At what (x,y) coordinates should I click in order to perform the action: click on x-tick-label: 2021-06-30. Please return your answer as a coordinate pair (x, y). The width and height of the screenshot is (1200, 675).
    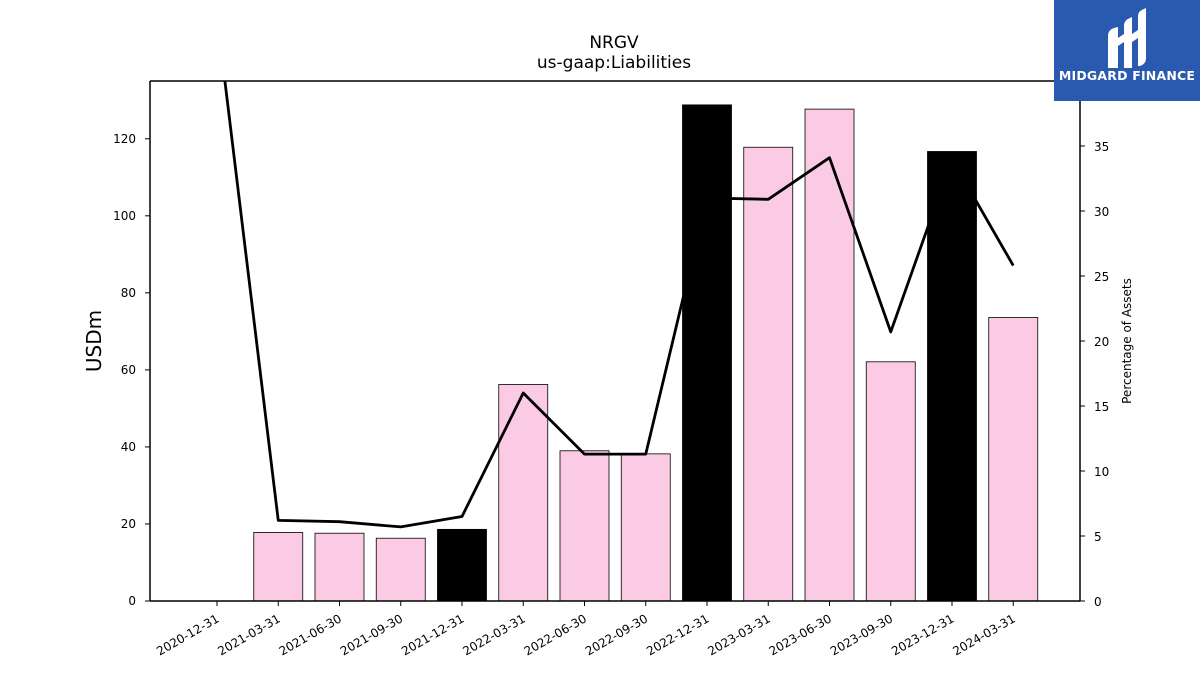
    Looking at the image, I should click on (310, 634).